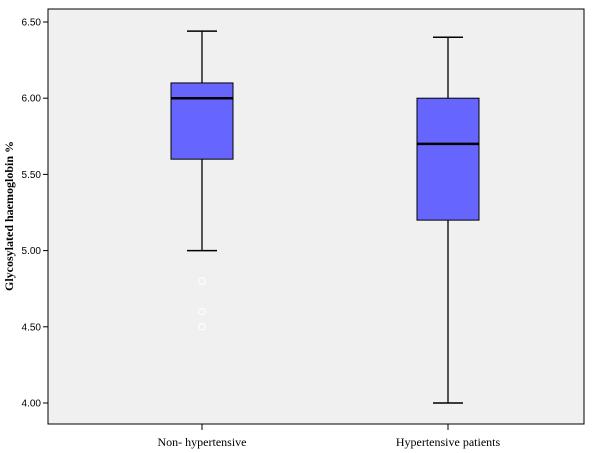 Image resolution: width=598 pixels, height=453 pixels. What do you see at coordinates (32, 175) in the screenshot?
I see `y-tick-label: 5.50` at bounding box center [32, 175].